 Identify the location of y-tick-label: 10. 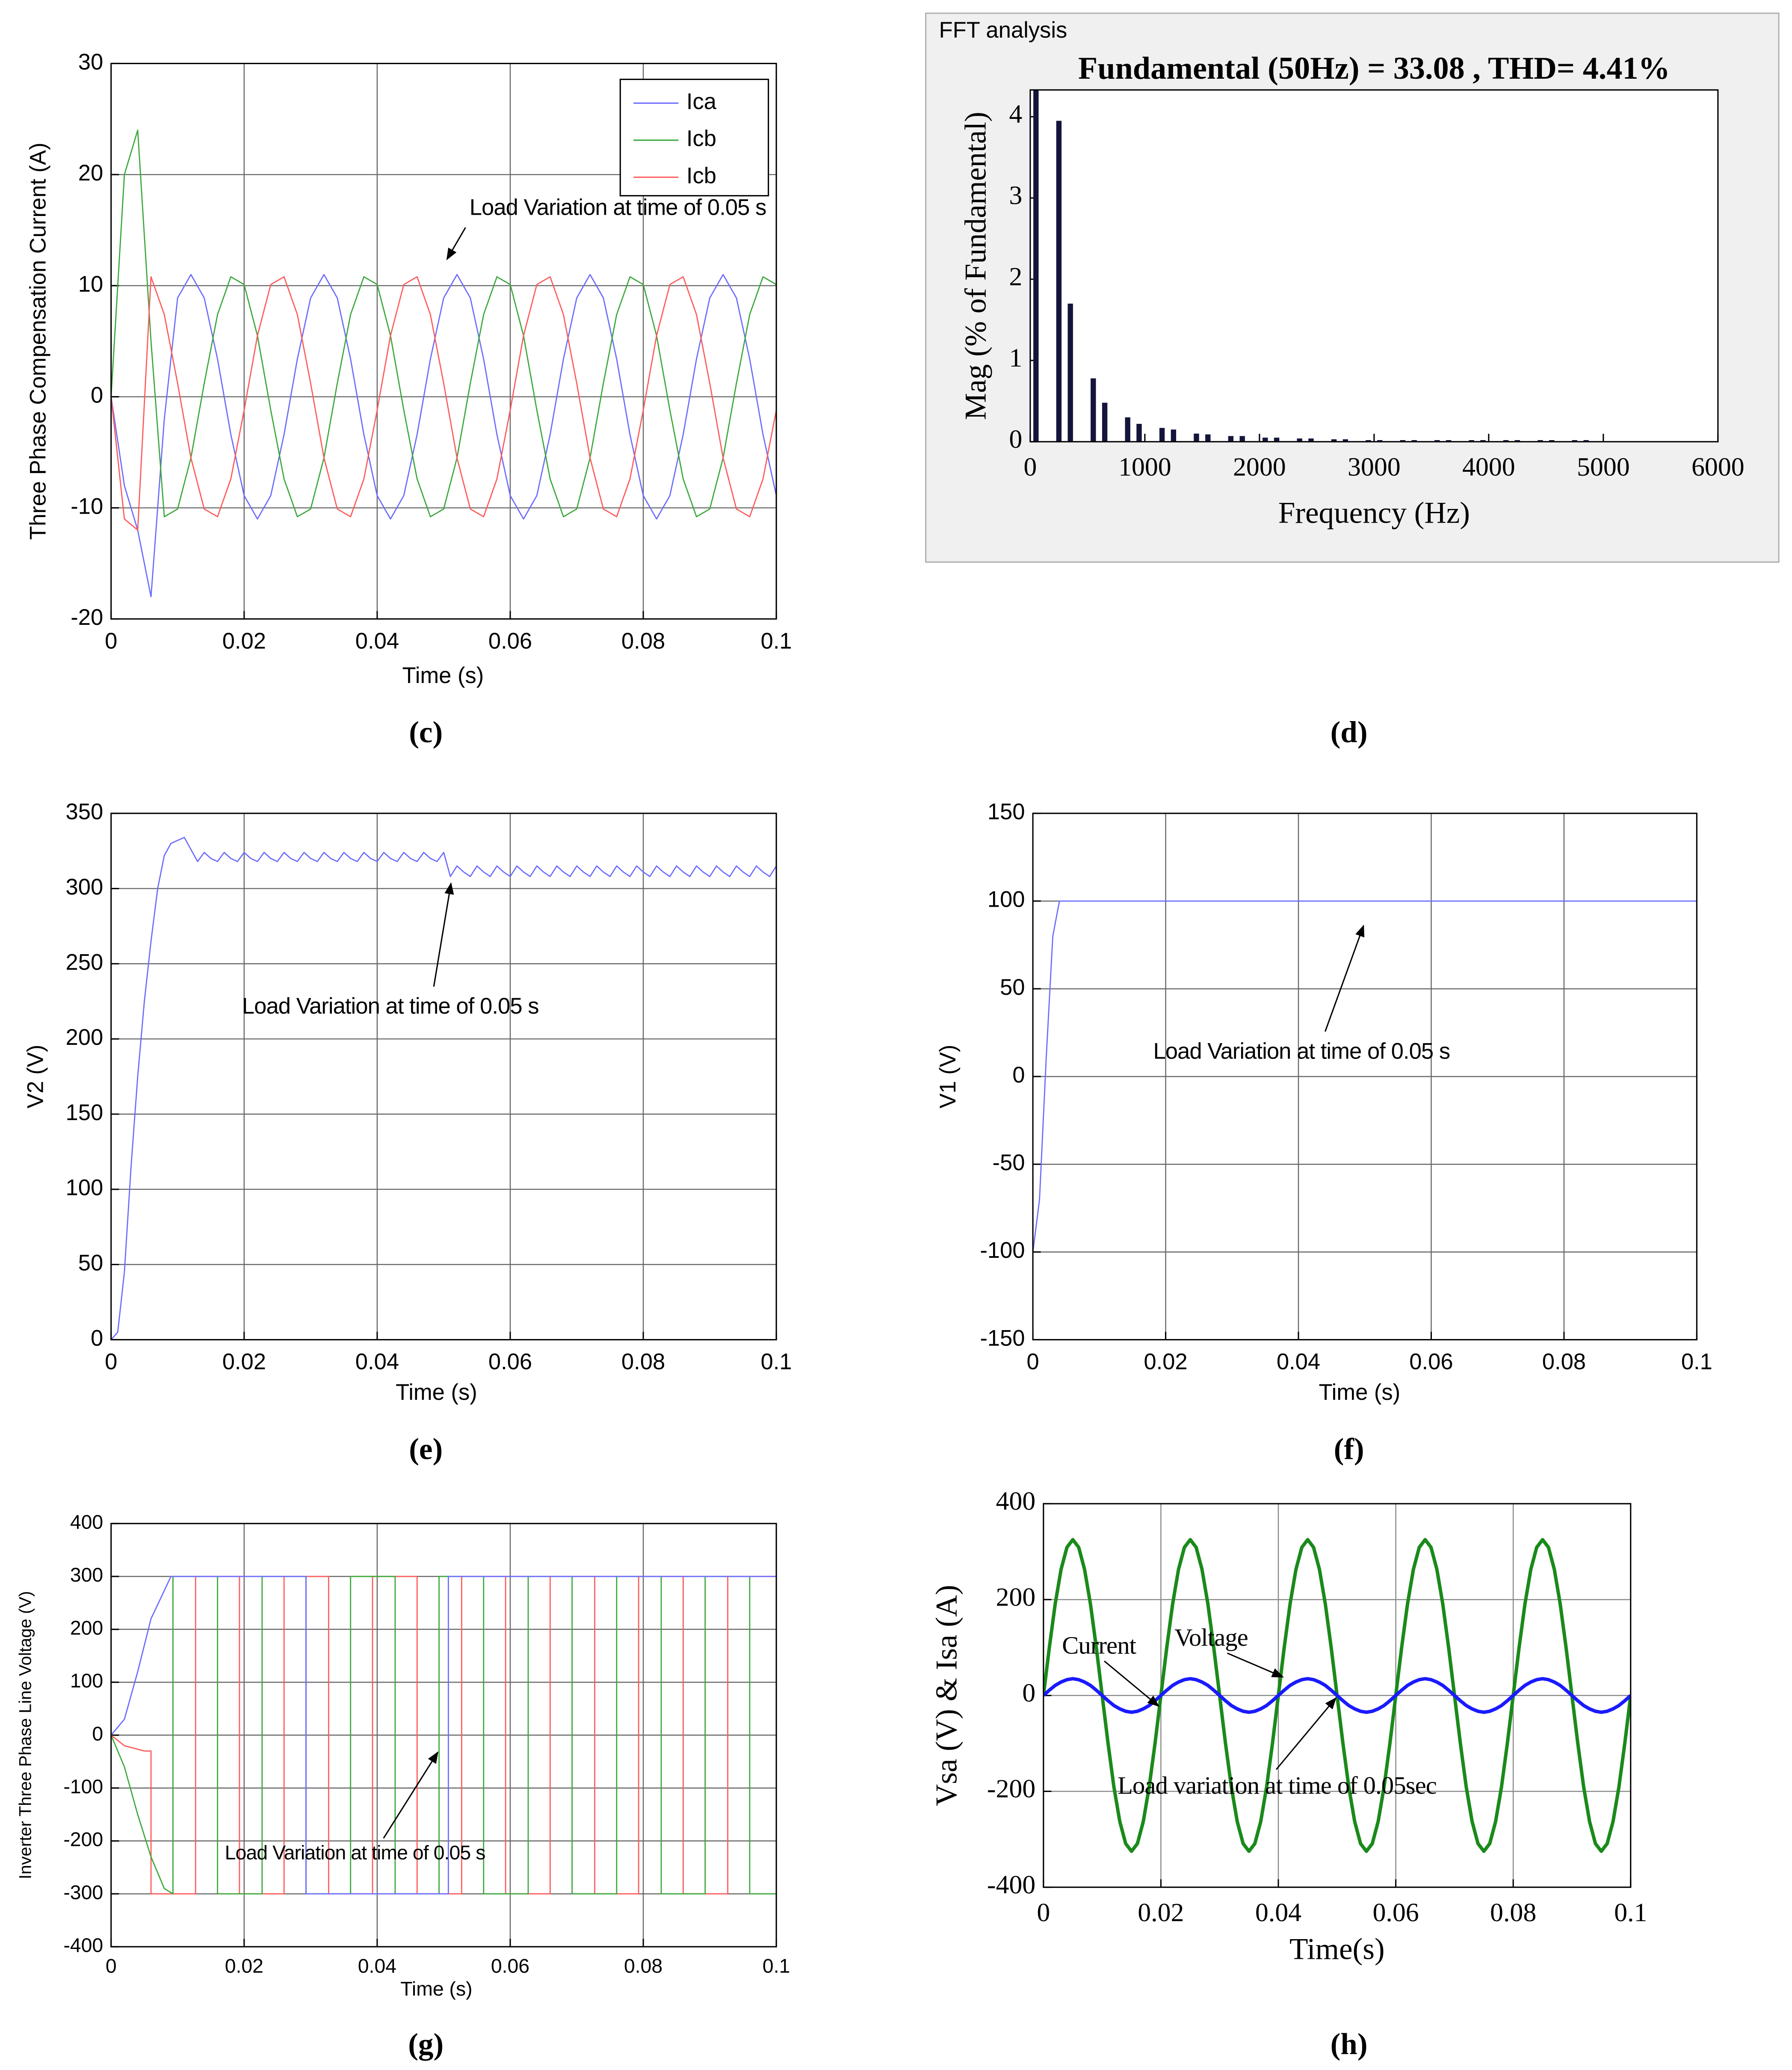
(90, 284).